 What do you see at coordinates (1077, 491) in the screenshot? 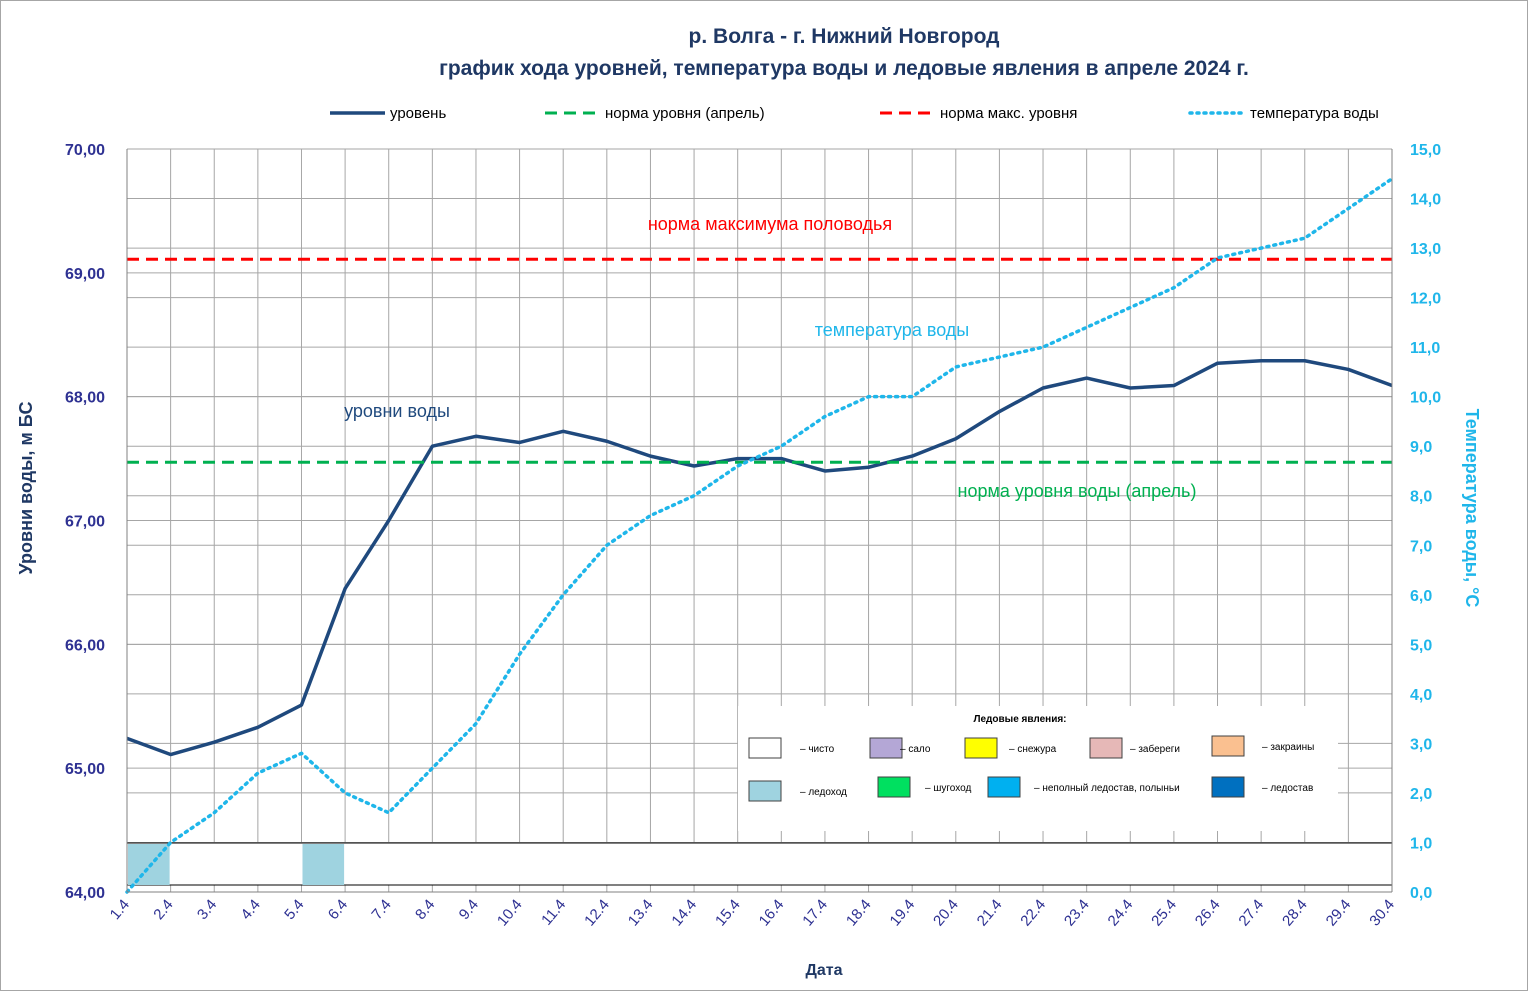
I see `annotation-level-norm: норма уровня воды (апрель)` at bounding box center [1077, 491].